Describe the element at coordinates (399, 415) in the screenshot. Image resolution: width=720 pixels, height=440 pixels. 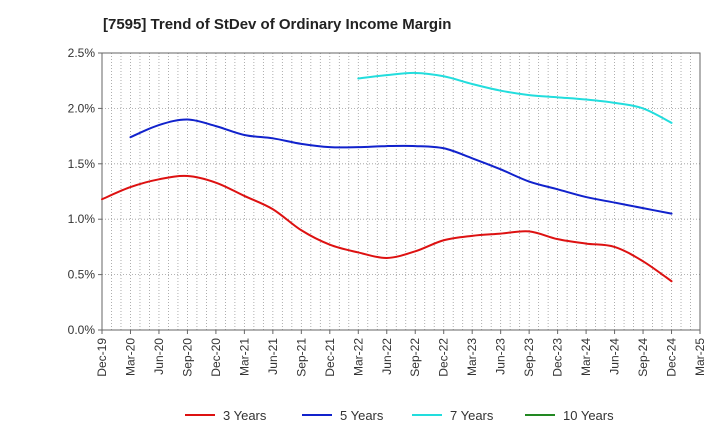
I see `legend: 3 Years 5 Years 7 Years 10 Years` at that location.